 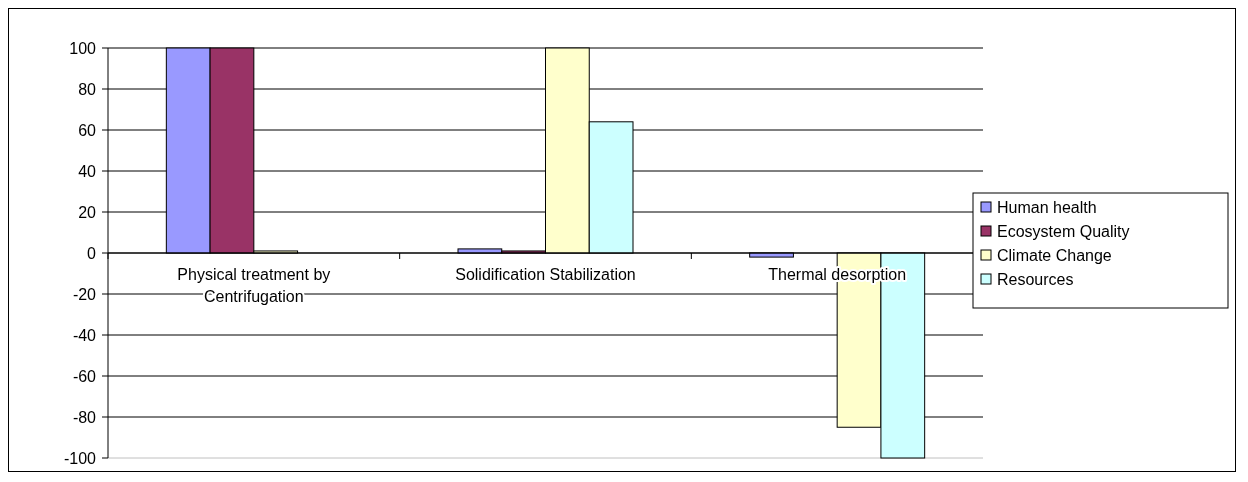 I want to click on y-tick-label: -100, so click(x=80, y=458).